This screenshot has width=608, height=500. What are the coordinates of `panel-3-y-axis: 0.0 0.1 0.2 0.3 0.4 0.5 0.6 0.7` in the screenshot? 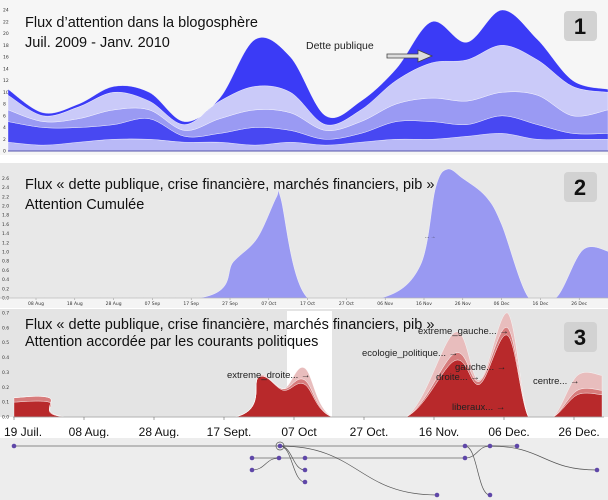 It's located at (5, 365).